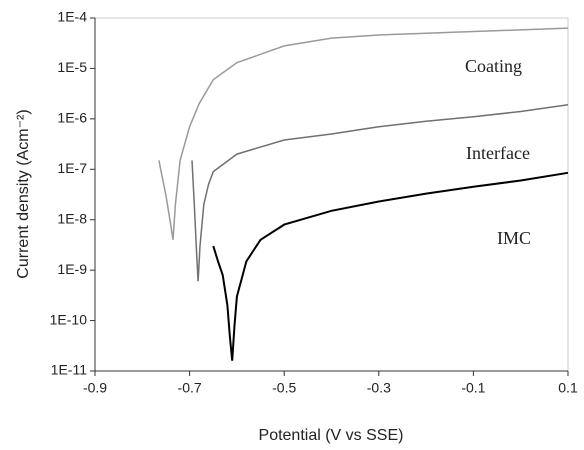  I want to click on x-tick-label: -0.9, so click(95, 388).